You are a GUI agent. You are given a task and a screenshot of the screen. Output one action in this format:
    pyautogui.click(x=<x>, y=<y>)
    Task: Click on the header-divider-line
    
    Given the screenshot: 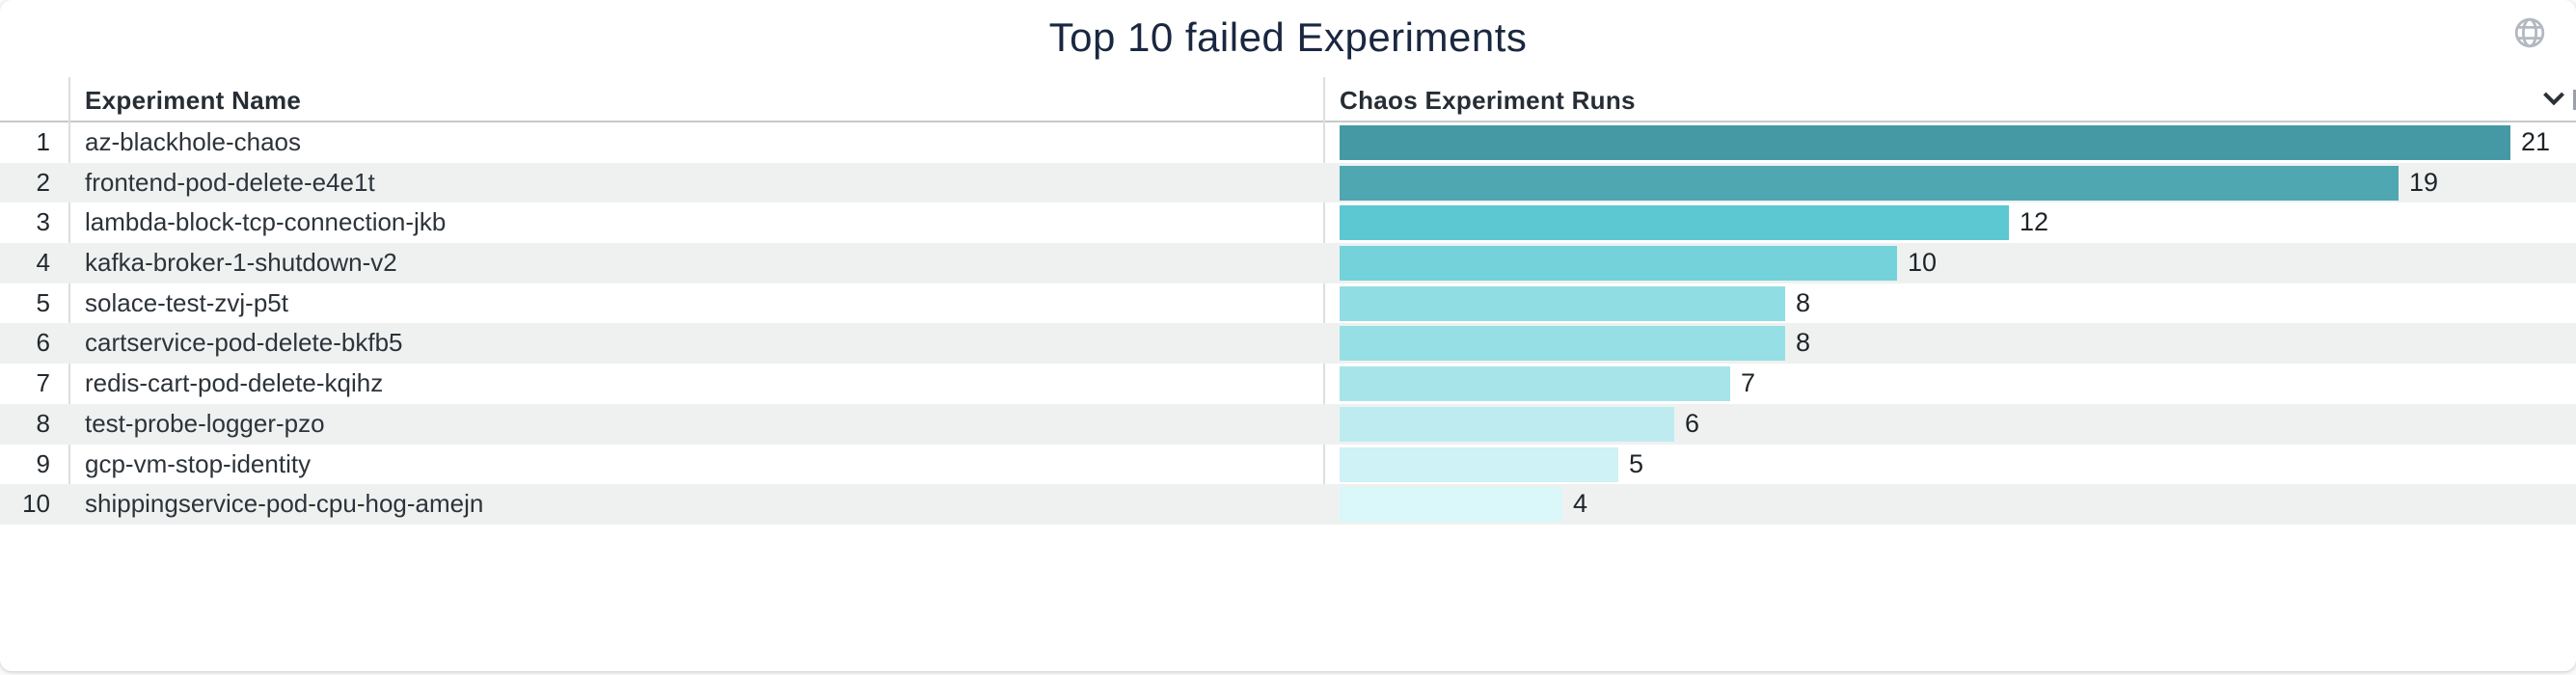 What is the action you would take?
    pyautogui.click(x=1288, y=121)
    